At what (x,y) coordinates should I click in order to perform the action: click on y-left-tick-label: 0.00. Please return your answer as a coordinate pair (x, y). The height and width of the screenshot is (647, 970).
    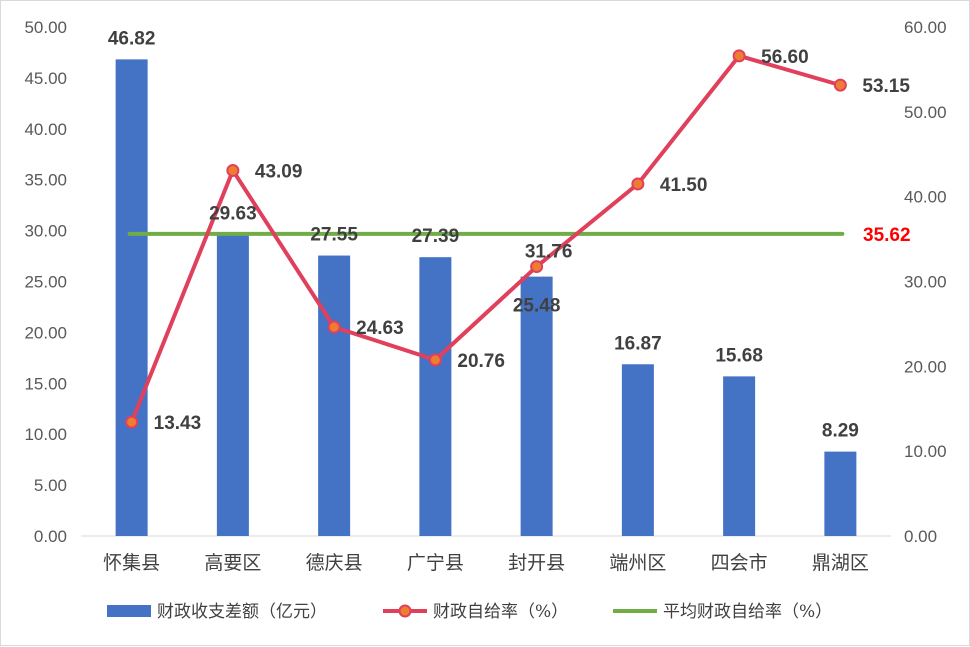
    Looking at the image, I should click on (50, 536).